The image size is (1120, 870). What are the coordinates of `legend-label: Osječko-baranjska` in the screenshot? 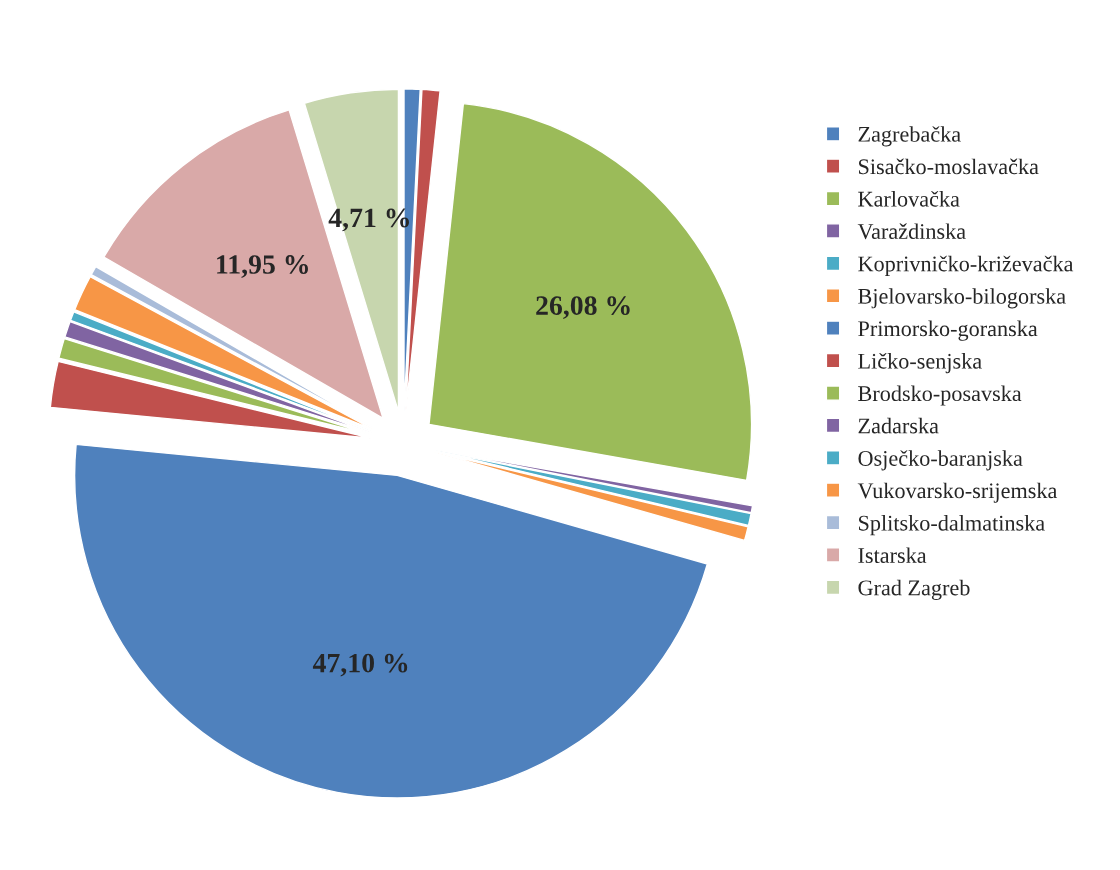 It's located at (940, 460).